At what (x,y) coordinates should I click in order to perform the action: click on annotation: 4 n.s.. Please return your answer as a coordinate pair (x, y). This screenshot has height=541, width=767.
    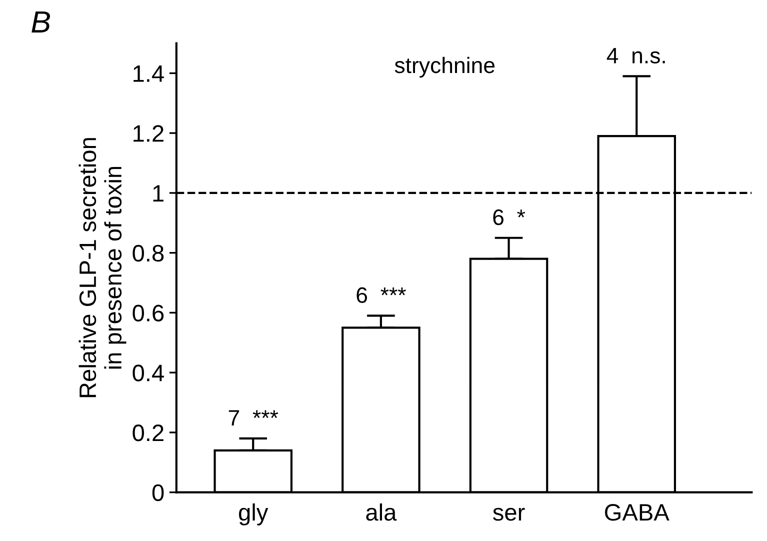
    Looking at the image, I should click on (635, 56).